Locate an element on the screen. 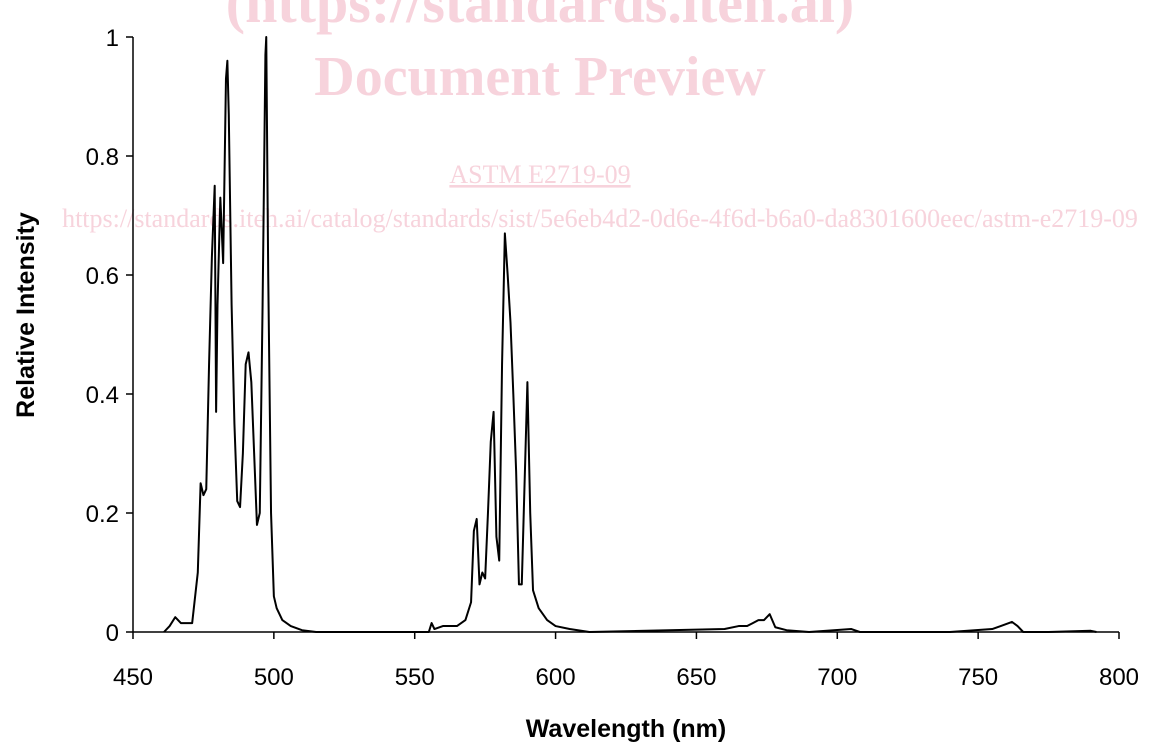 This screenshot has width=1149, height=747. x-tick-label: 450 is located at coordinates (133, 677).